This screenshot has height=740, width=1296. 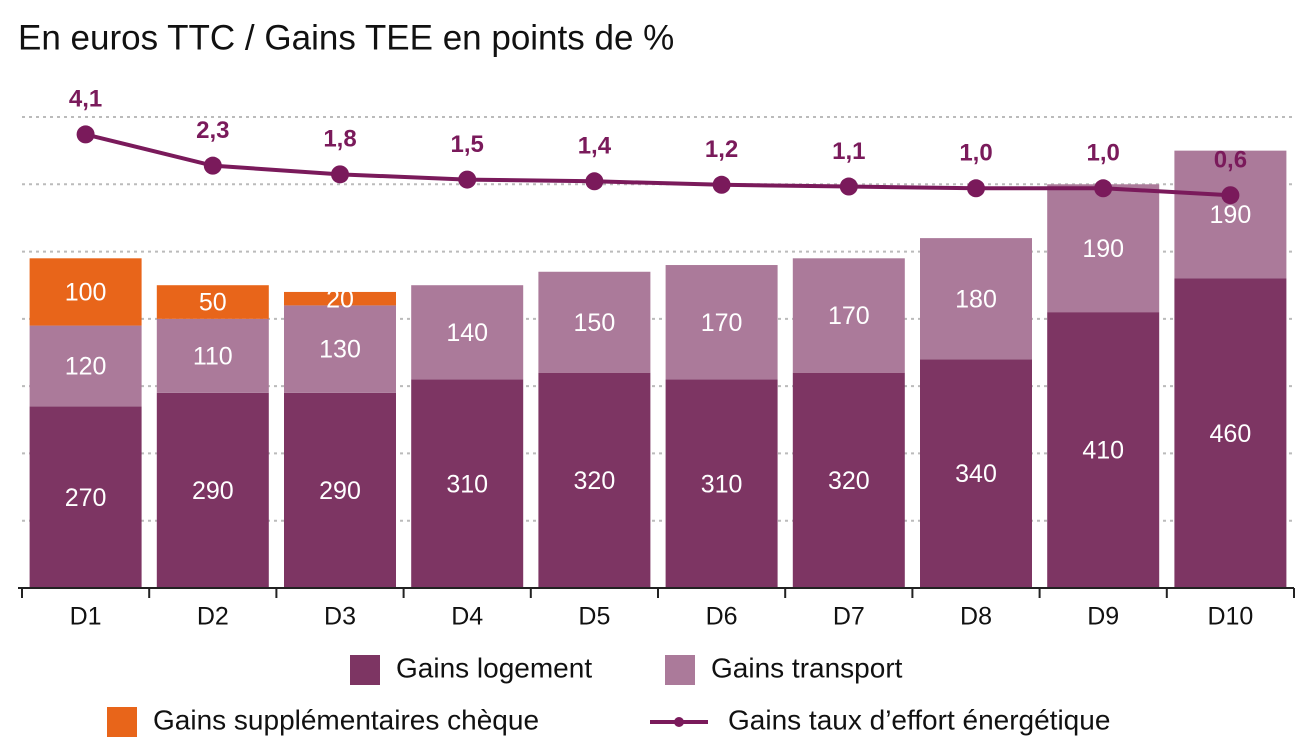 I want to click on x-tick-label: D5, so click(x=594, y=617).